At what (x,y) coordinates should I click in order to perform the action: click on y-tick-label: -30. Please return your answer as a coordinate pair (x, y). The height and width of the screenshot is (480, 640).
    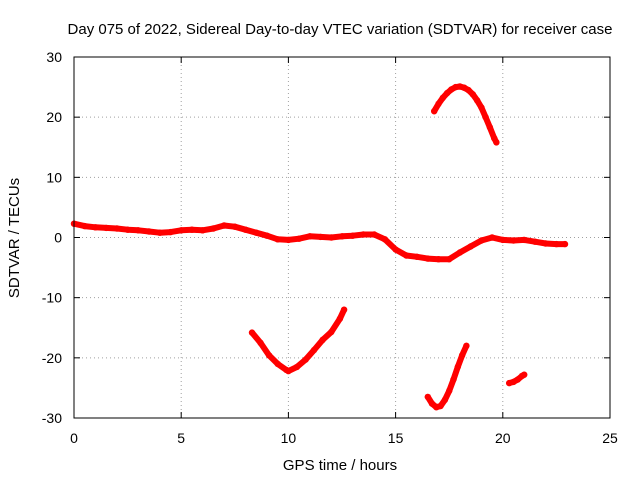
    Looking at the image, I should click on (52, 418).